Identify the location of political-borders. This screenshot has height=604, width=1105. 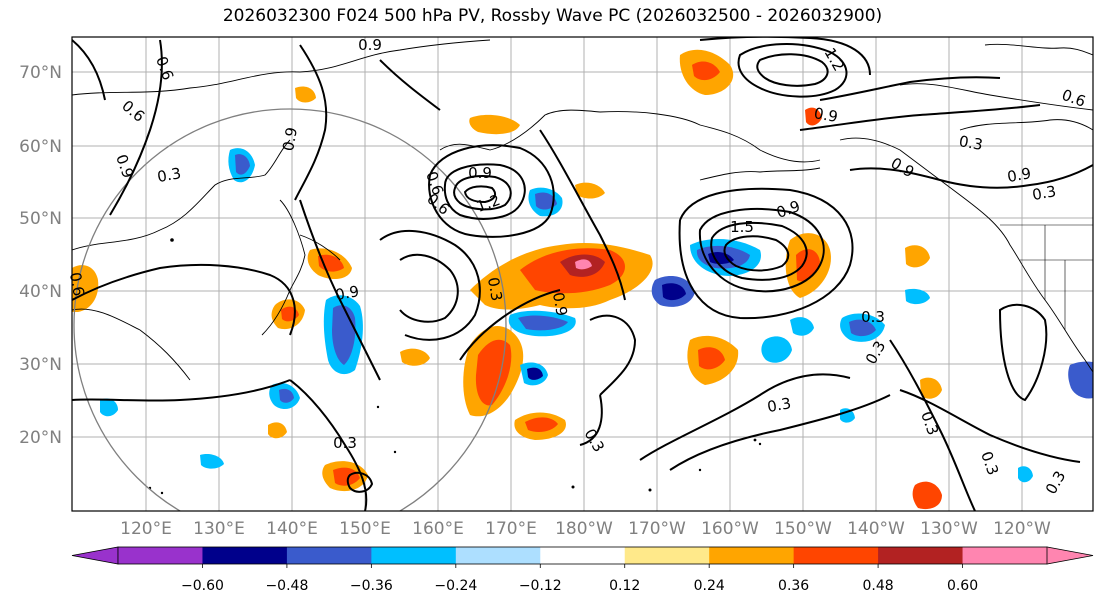
(1046, 277).